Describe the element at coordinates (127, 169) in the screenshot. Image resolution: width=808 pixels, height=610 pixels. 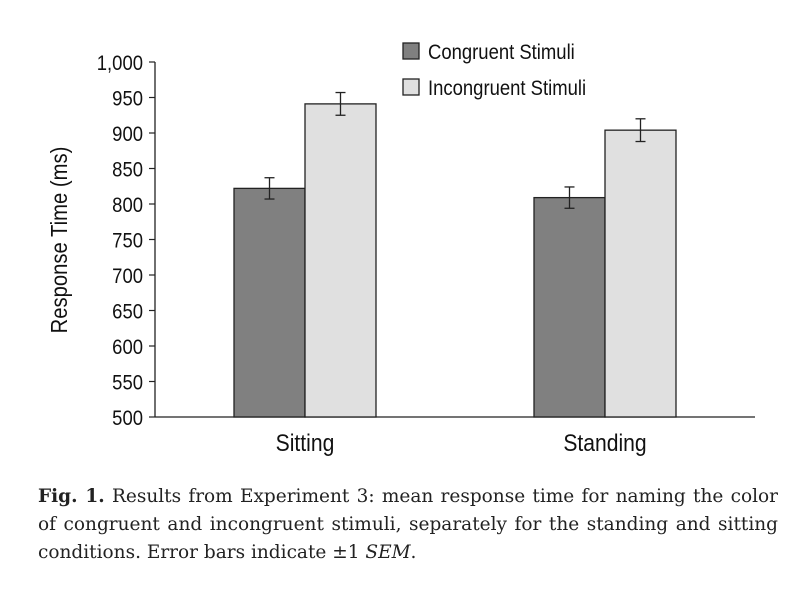
I see `y-tick-label: 850` at that location.